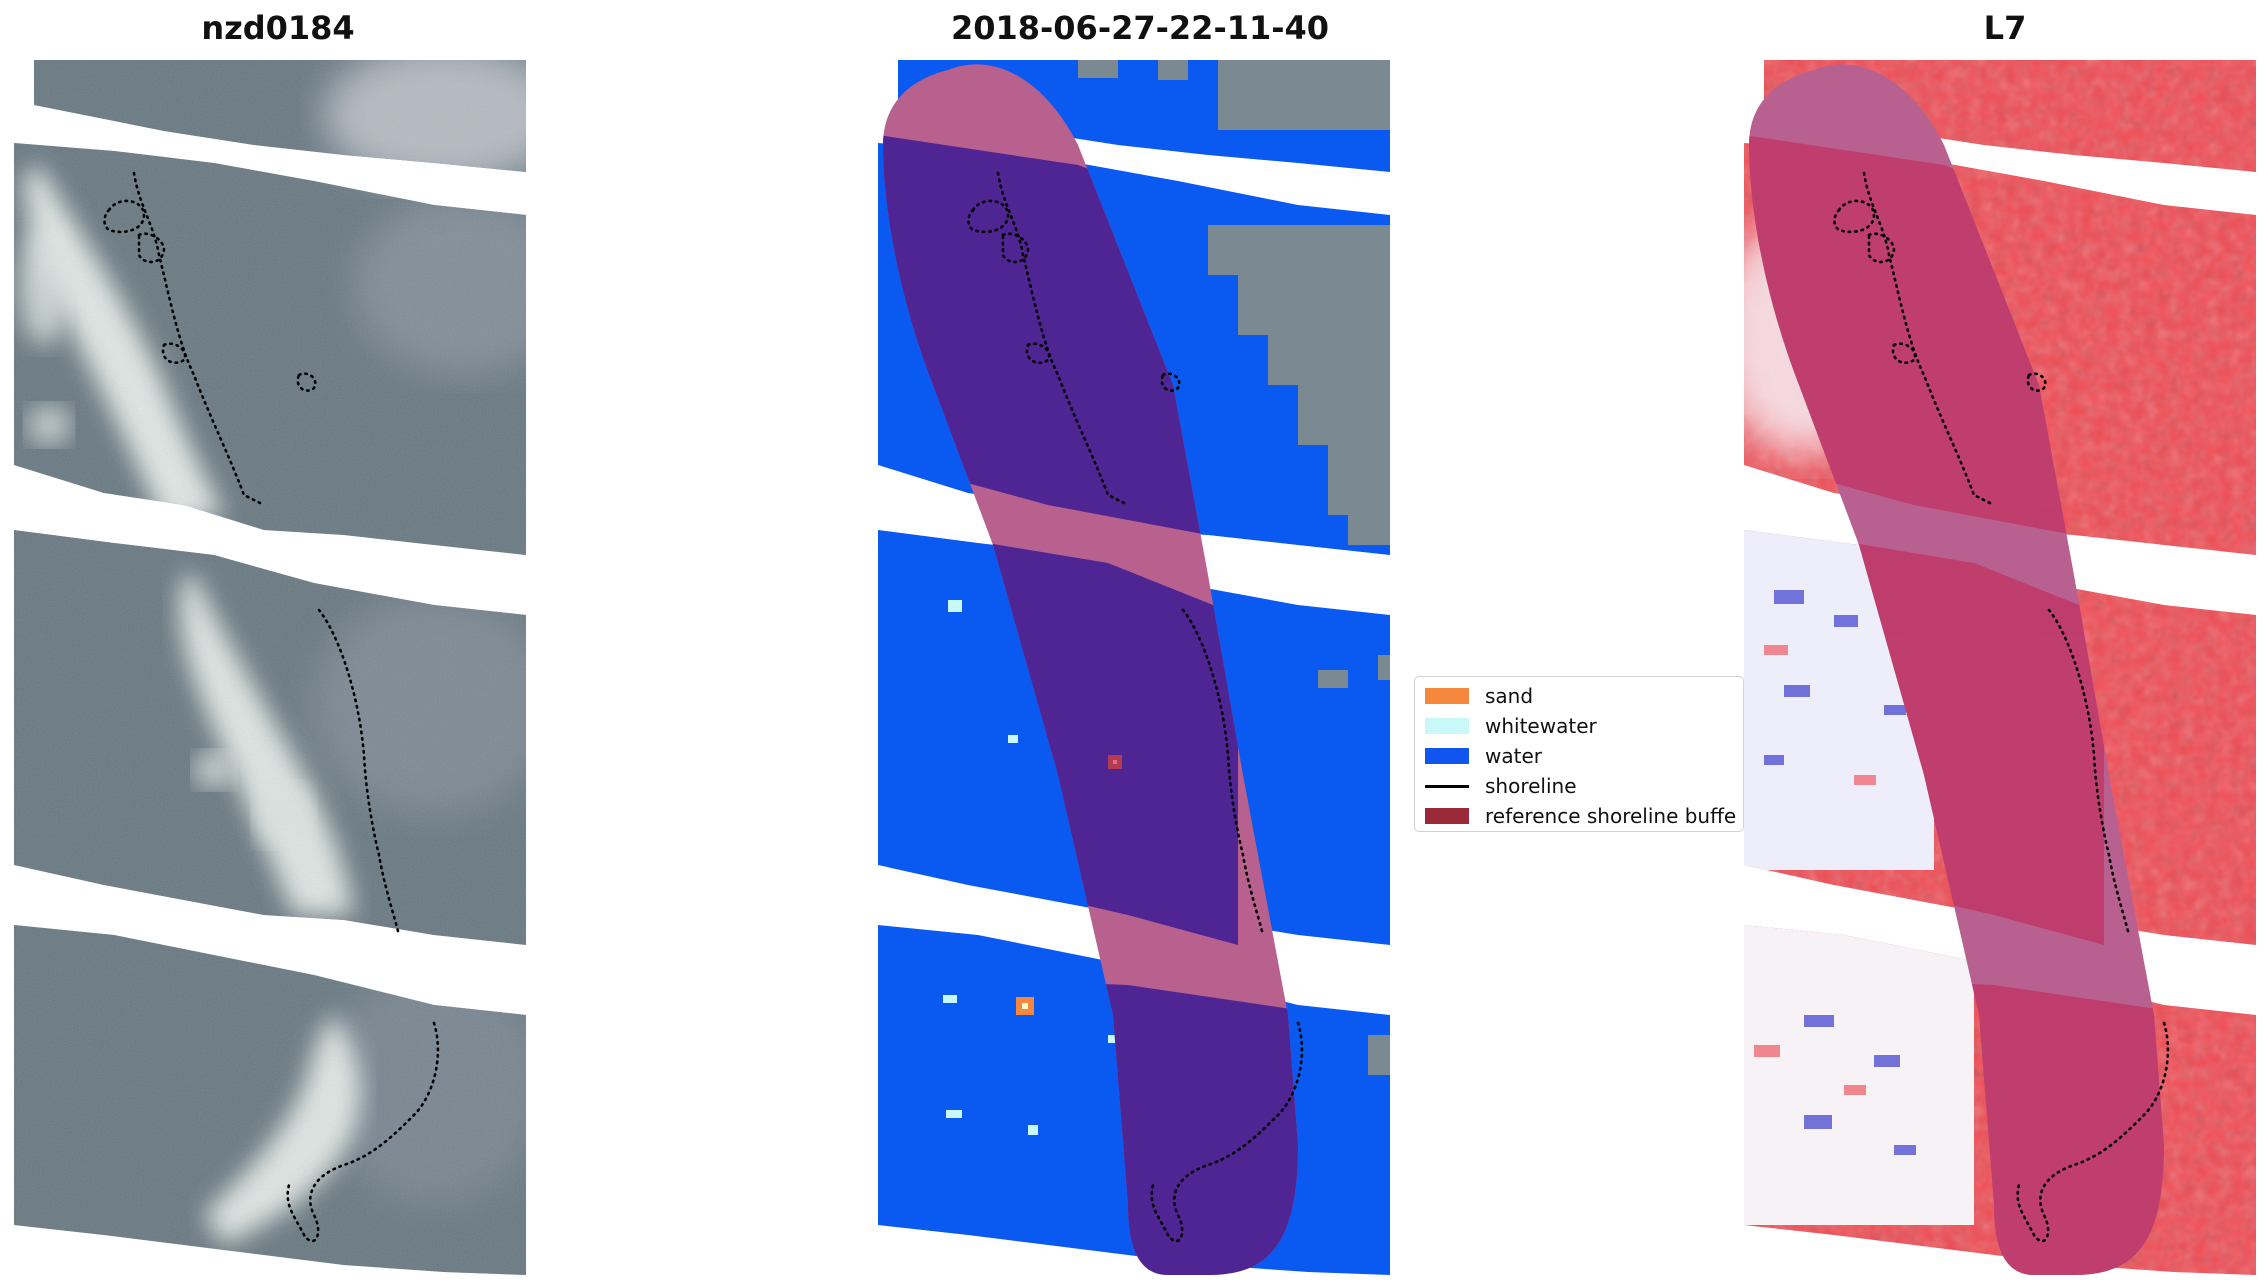 This screenshot has width=2265, height=1283. What do you see at coordinates (1447, 816) in the screenshot?
I see `buffer-swatch` at bounding box center [1447, 816].